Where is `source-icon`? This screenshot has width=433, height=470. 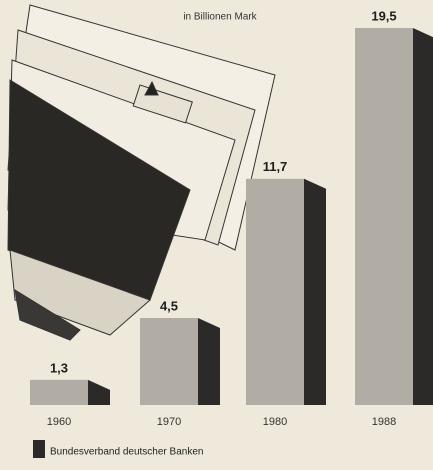 source-icon is located at coordinates (39, 449).